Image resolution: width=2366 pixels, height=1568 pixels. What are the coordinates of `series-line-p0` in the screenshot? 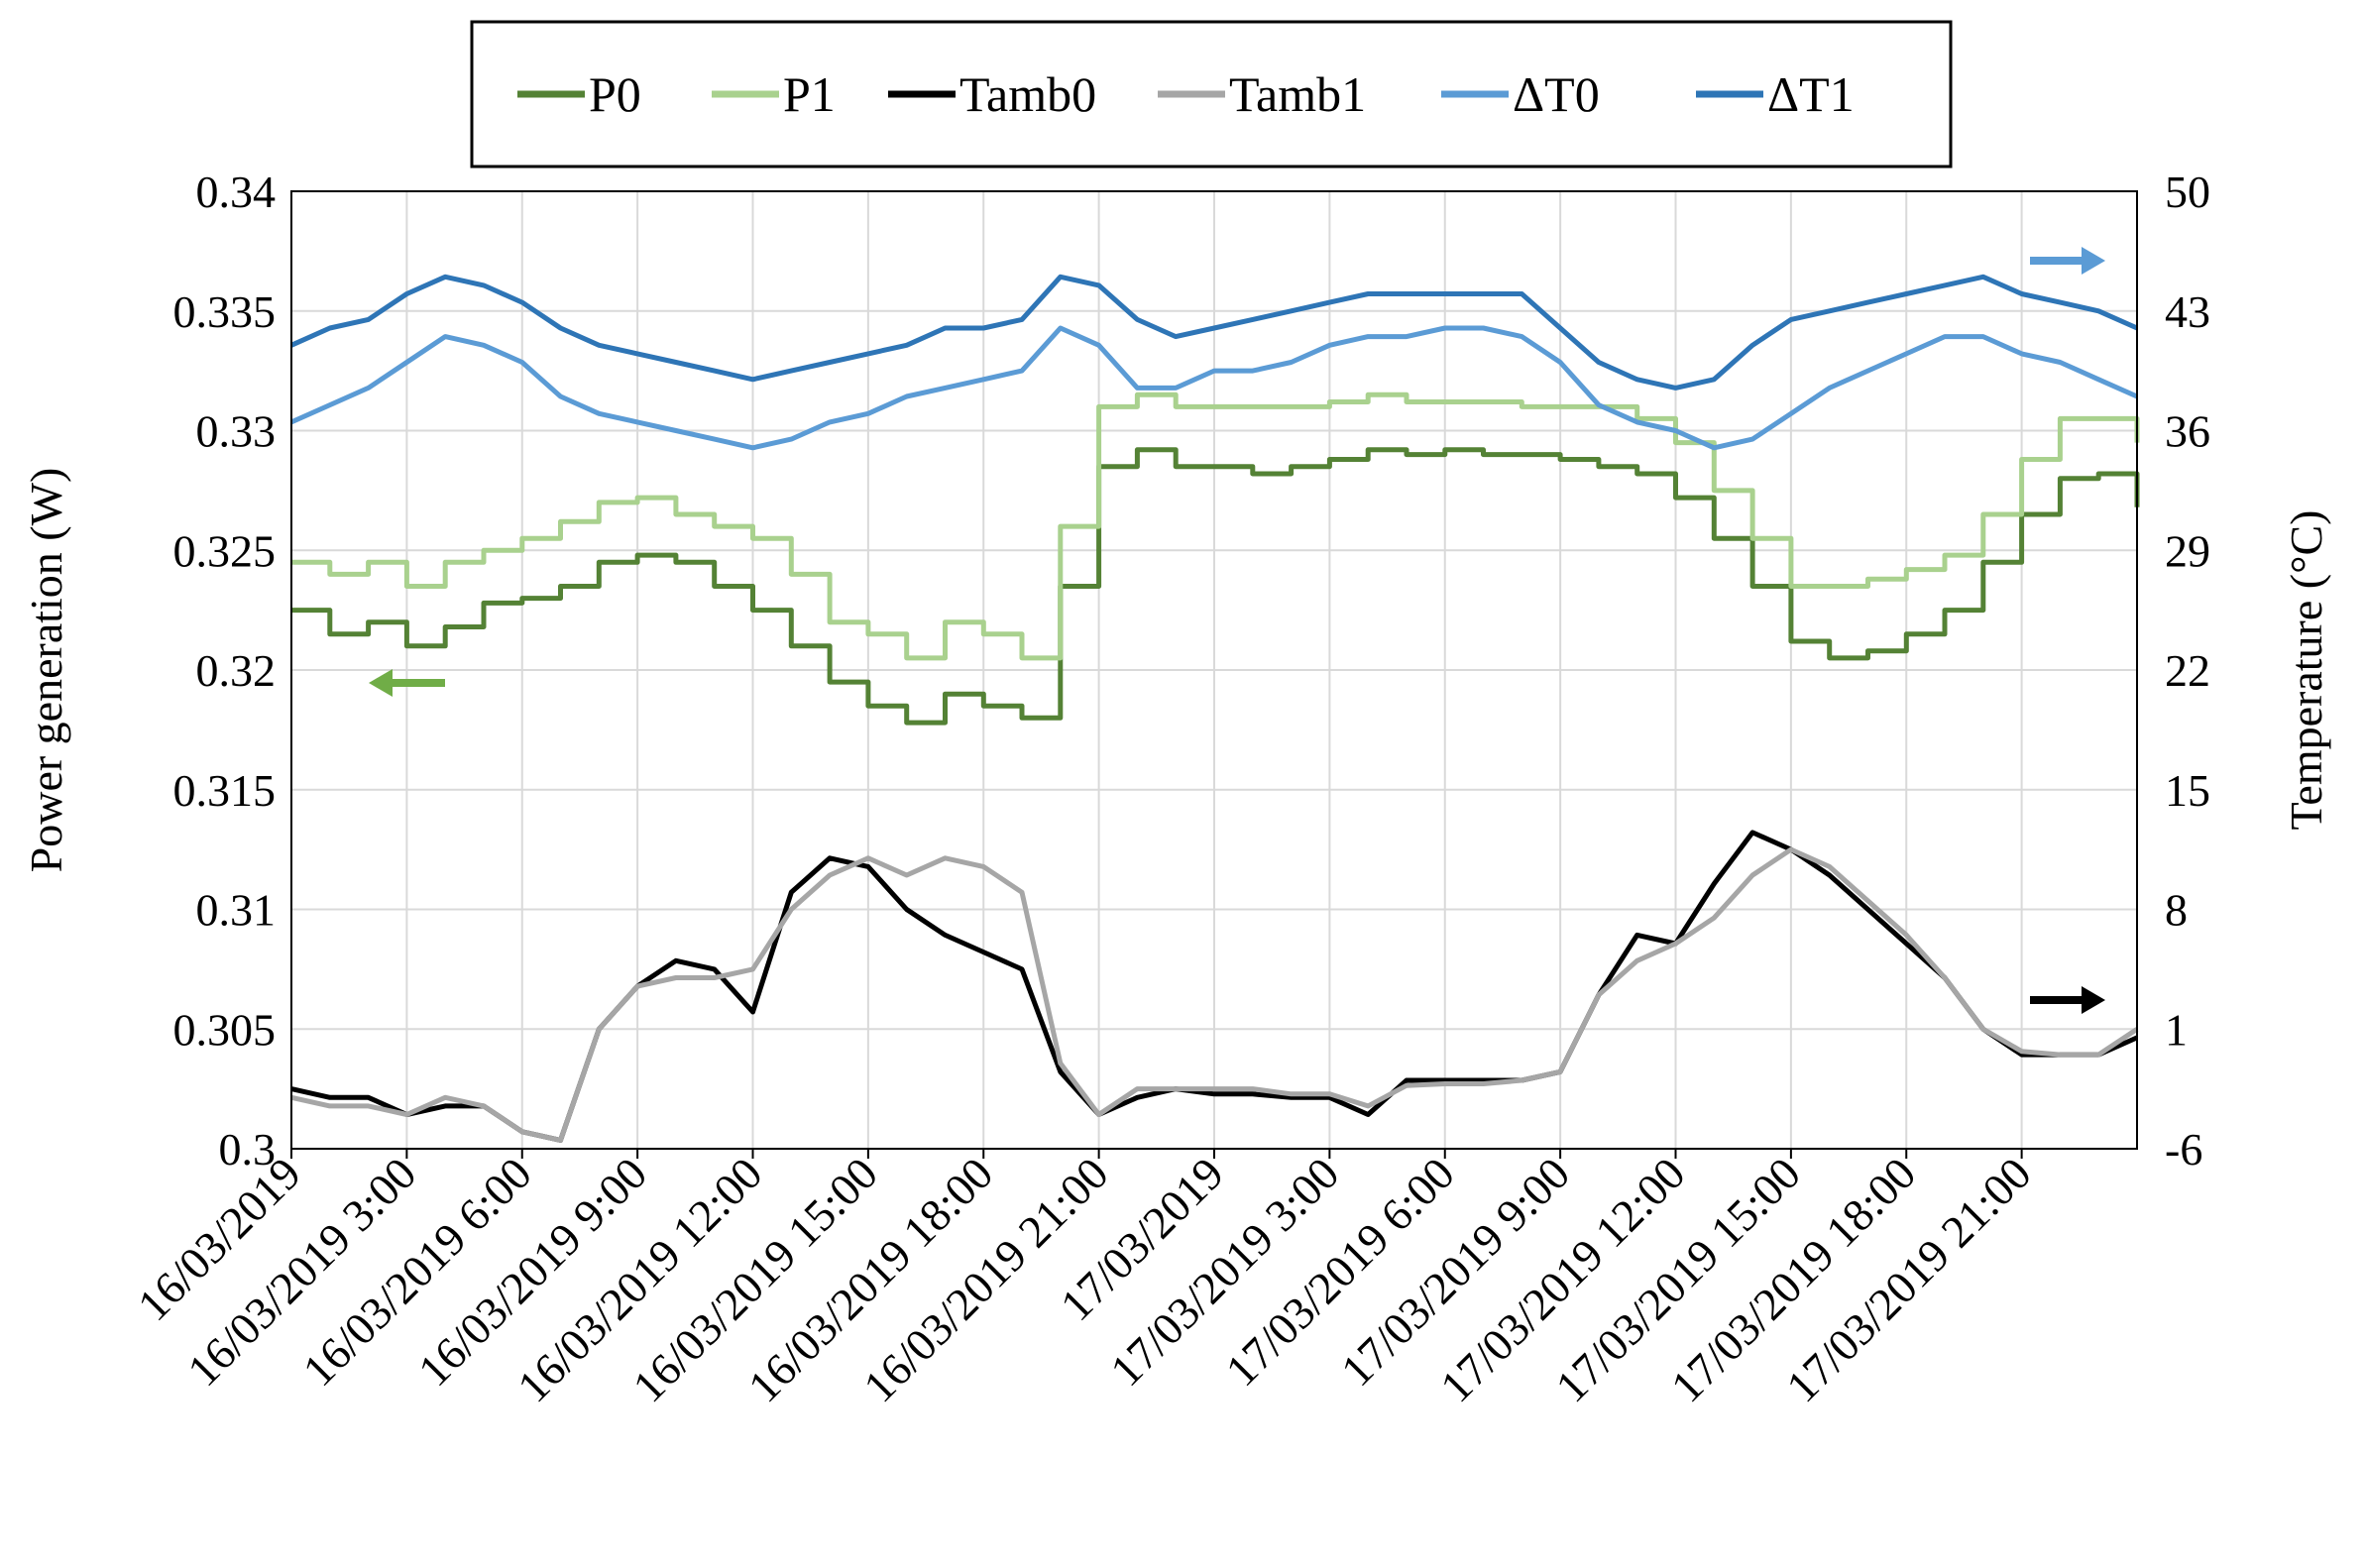 It's located at (1215, 586).